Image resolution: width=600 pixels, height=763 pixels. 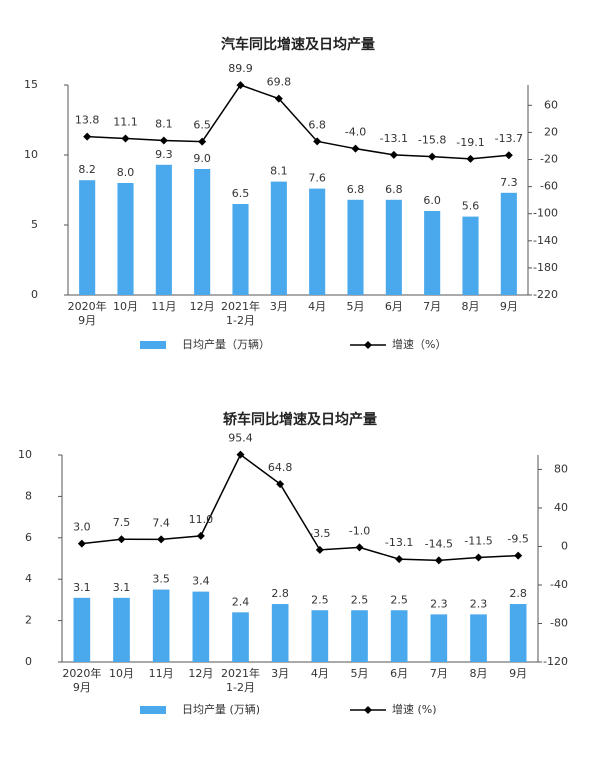 I want to click on y2-tick-label: -120, so click(x=555, y=661).